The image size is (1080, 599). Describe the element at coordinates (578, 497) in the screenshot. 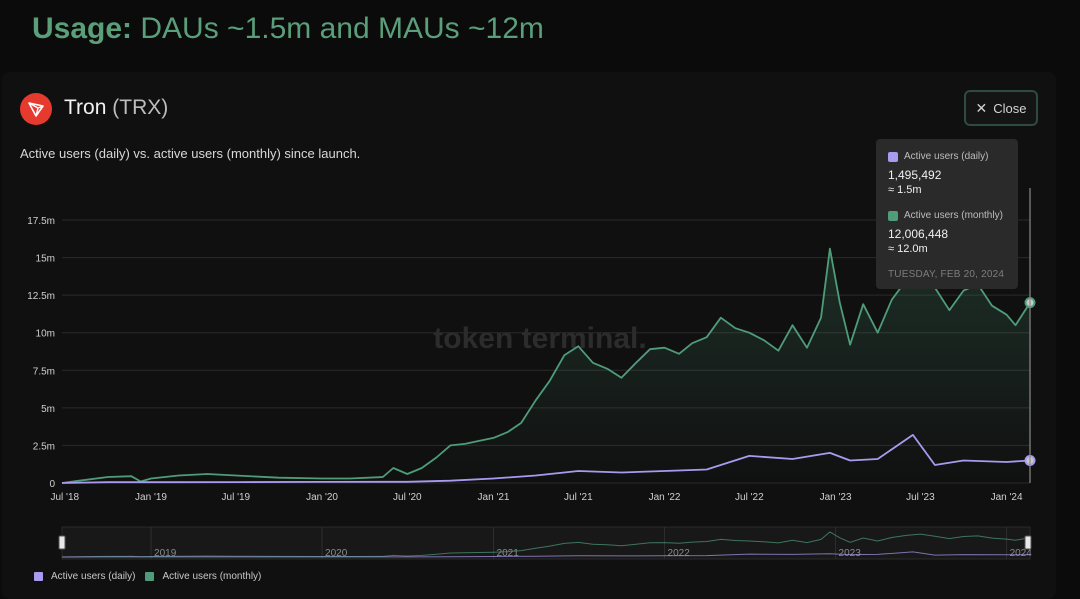

I see `x-tick-label: Jul '21` at that location.